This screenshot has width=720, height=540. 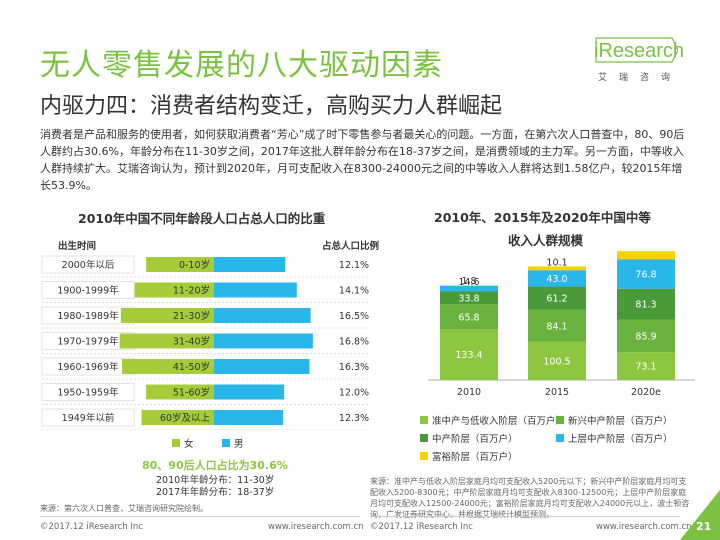 I want to click on footer-copyright-left: ©2017.12 iResearch Inc, so click(x=91, y=527).